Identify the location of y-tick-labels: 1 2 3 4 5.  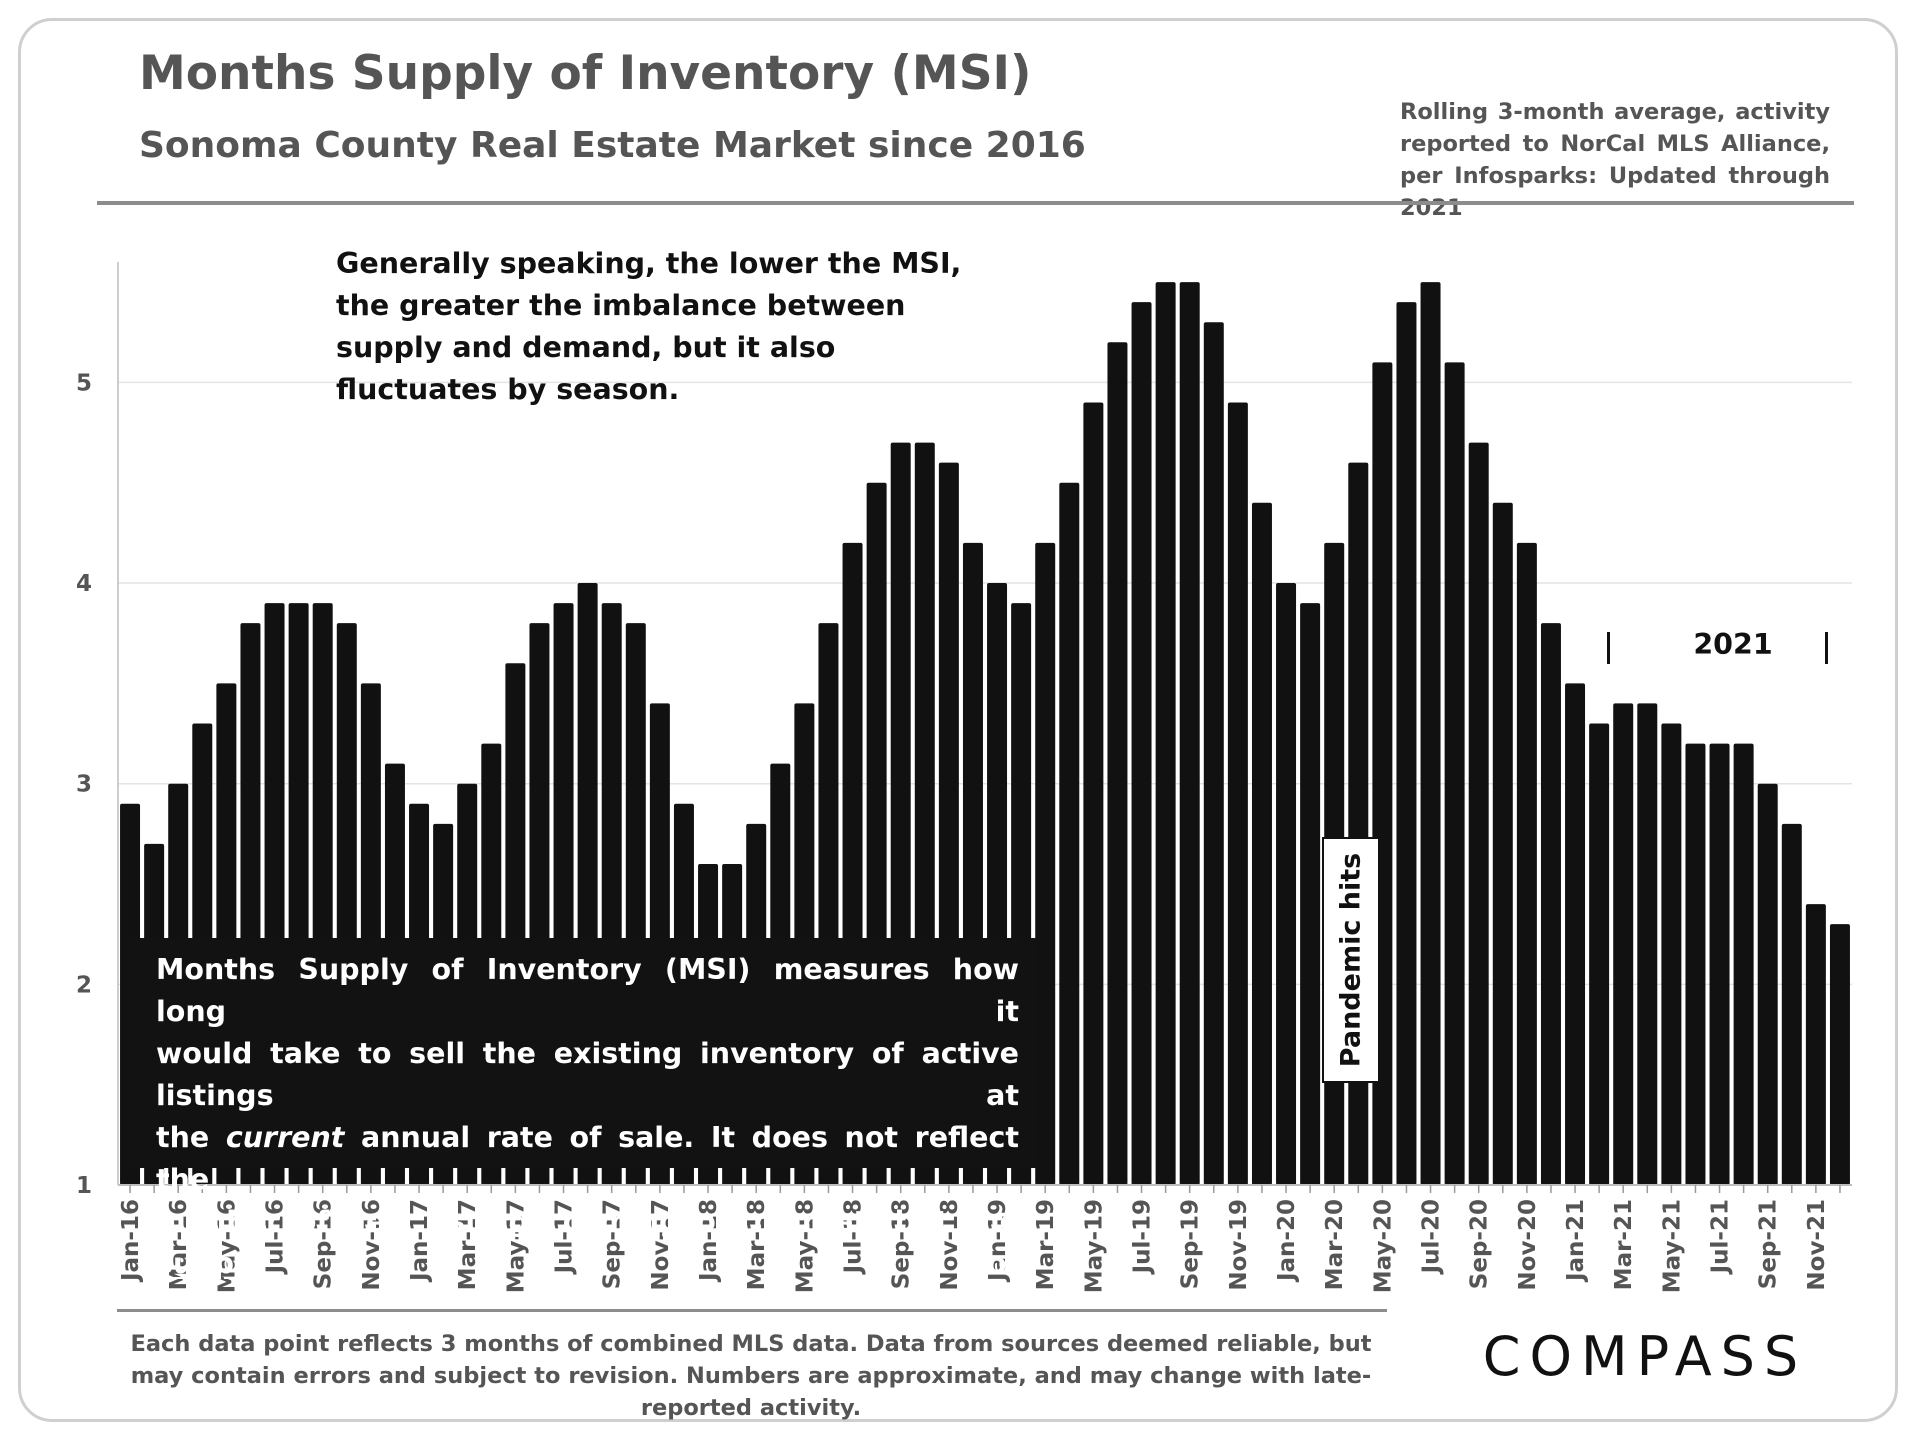
(84, 784).